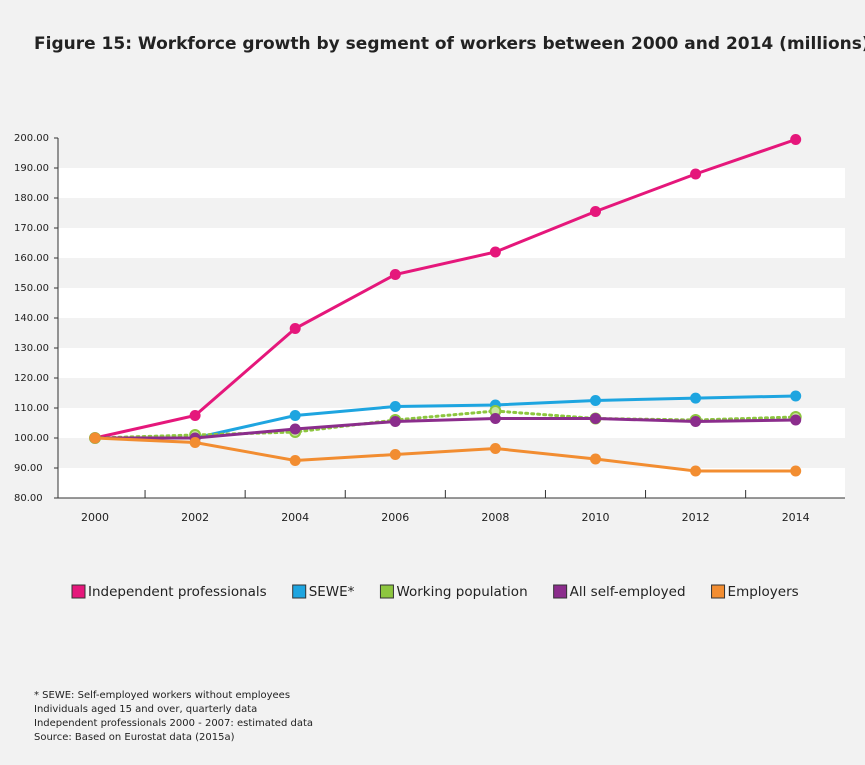 This screenshot has width=865, height=765. What do you see at coordinates (495, 517) in the screenshot?
I see `x-tick-label: 2008` at bounding box center [495, 517].